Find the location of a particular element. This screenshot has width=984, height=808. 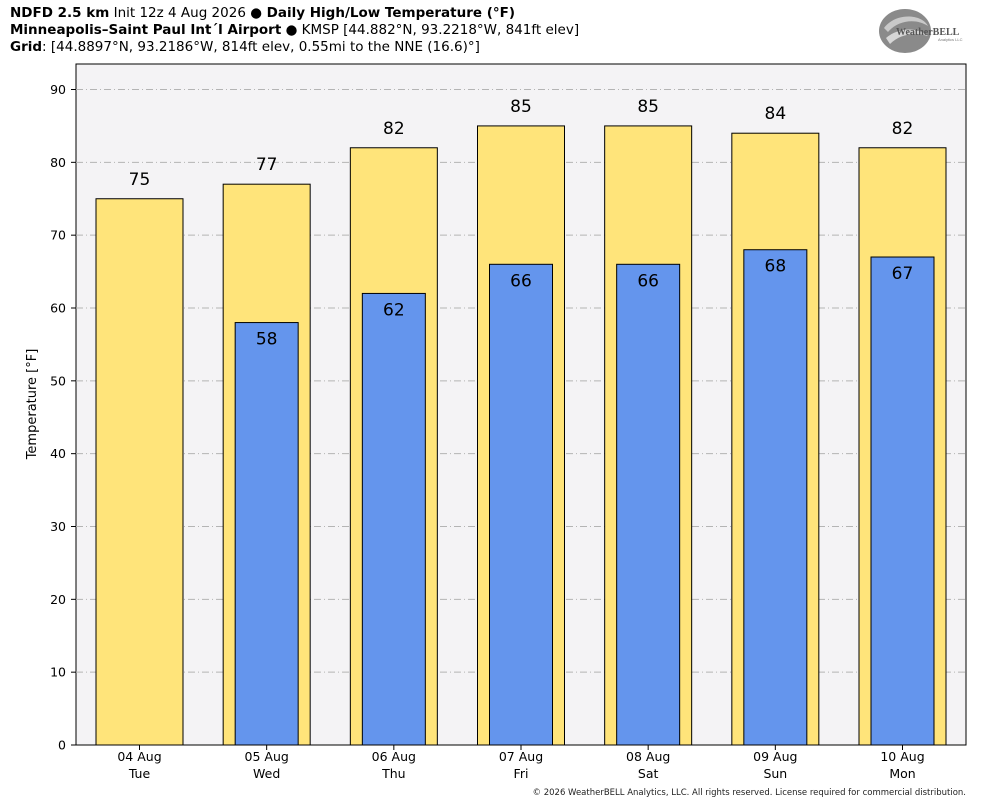

x-tick-day: Sun is located at coordinates (775, 773).